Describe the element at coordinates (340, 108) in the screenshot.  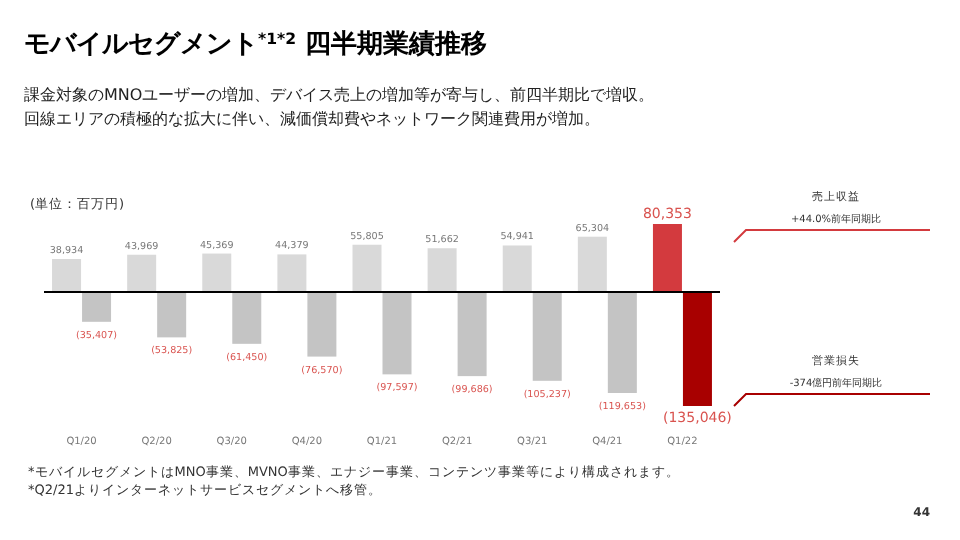
I see `chart-subtitle: 課金対象のMNOユーザーの増加、デバイス売上の増加等が寄与し、前四半期比で増収。回線エリアの積極的な拡大に伴い、減価償却費やネットワーク関連費用が増加。` at that location.